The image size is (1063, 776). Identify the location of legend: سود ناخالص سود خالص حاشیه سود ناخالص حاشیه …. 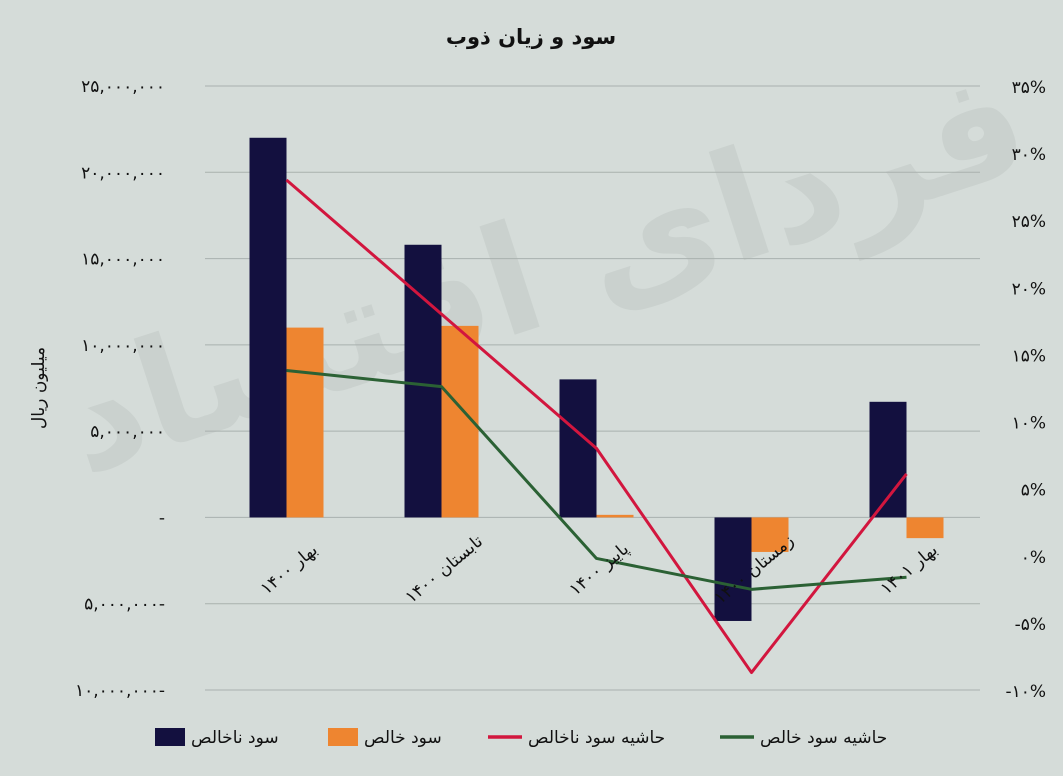
(521, 738).